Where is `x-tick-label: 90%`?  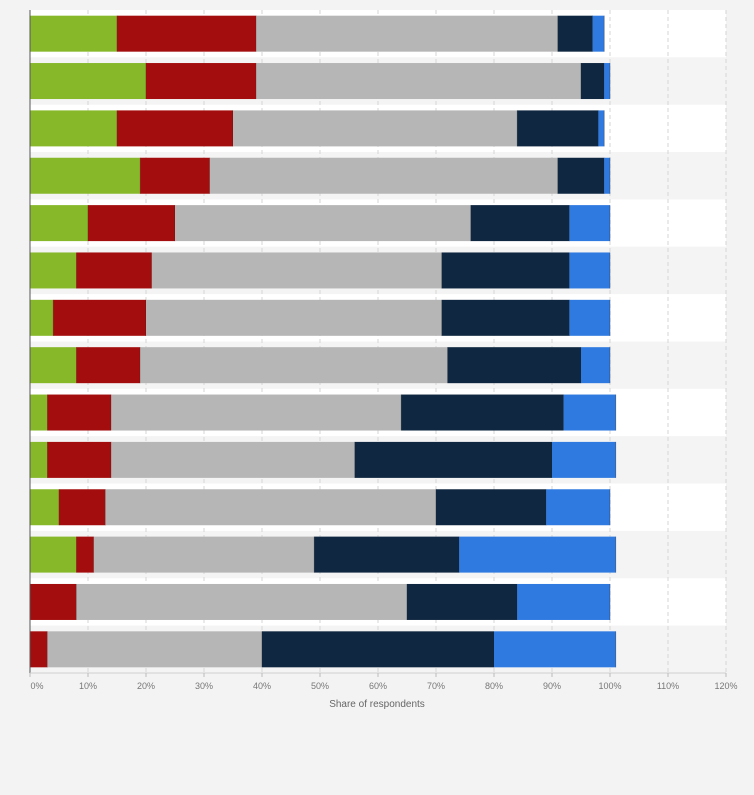
x-tick-label: 90% is located at coordinates (552, 686).